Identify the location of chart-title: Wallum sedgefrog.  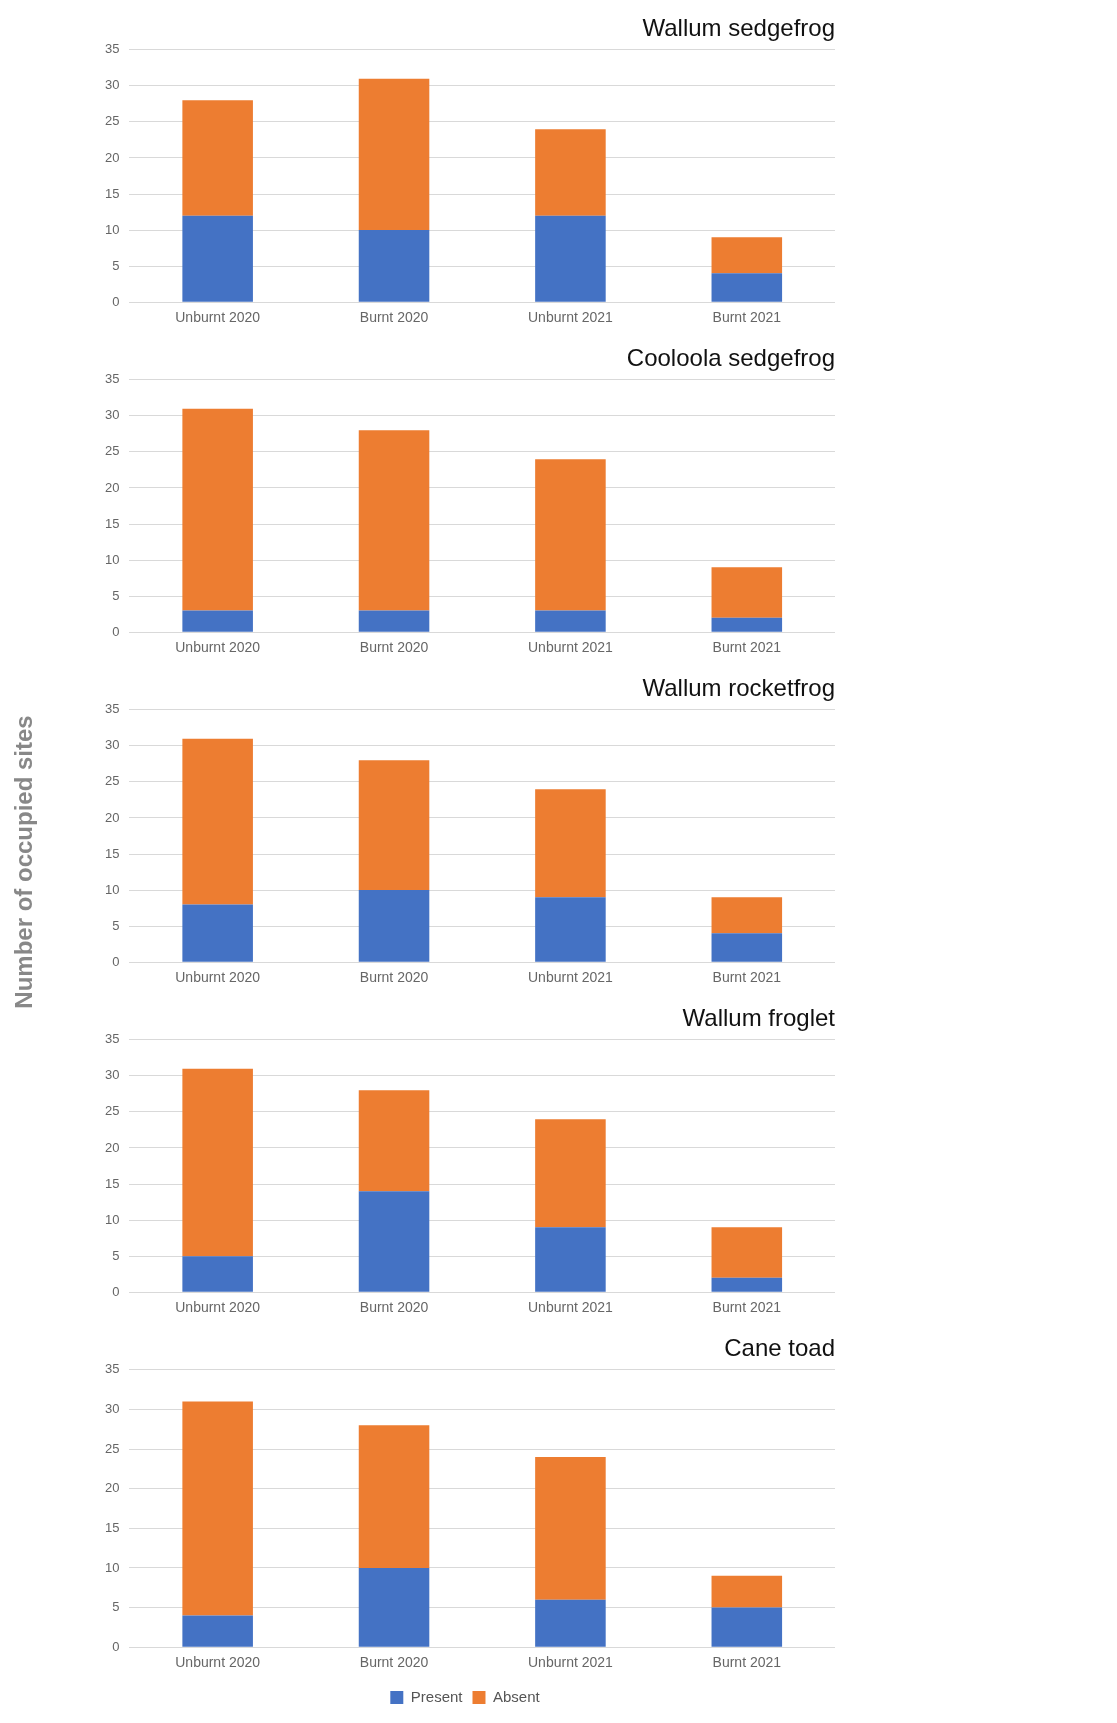
(738, 28).